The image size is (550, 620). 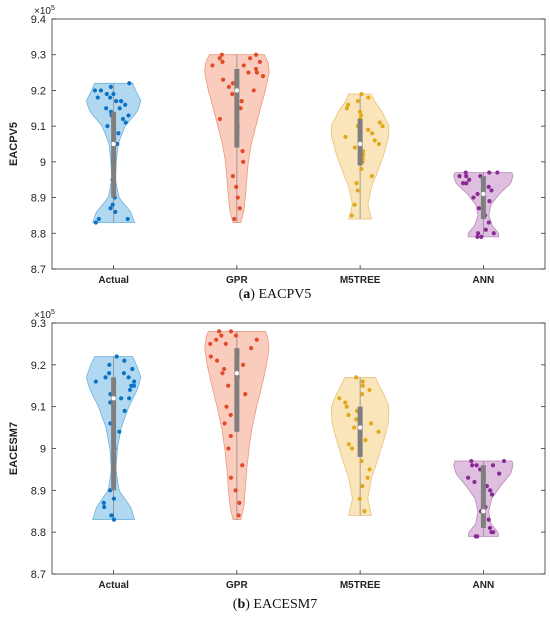 I want to click on y-tick-label: 9.2, so click(x=38, y=366).